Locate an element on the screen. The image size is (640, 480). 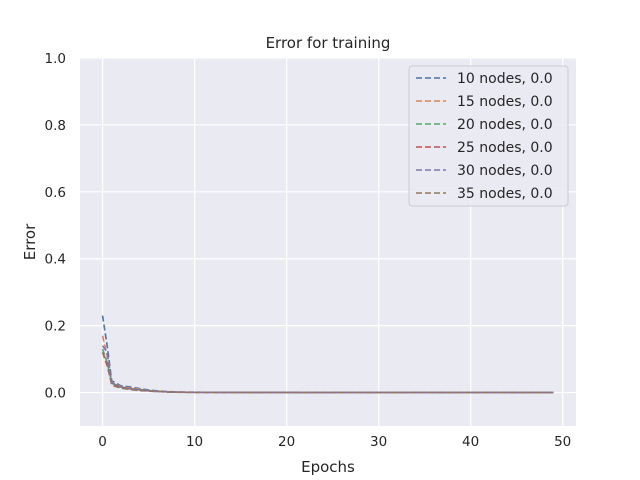
legend-label: 35 nodes, 0.0 is located at coordinates (505, 194).